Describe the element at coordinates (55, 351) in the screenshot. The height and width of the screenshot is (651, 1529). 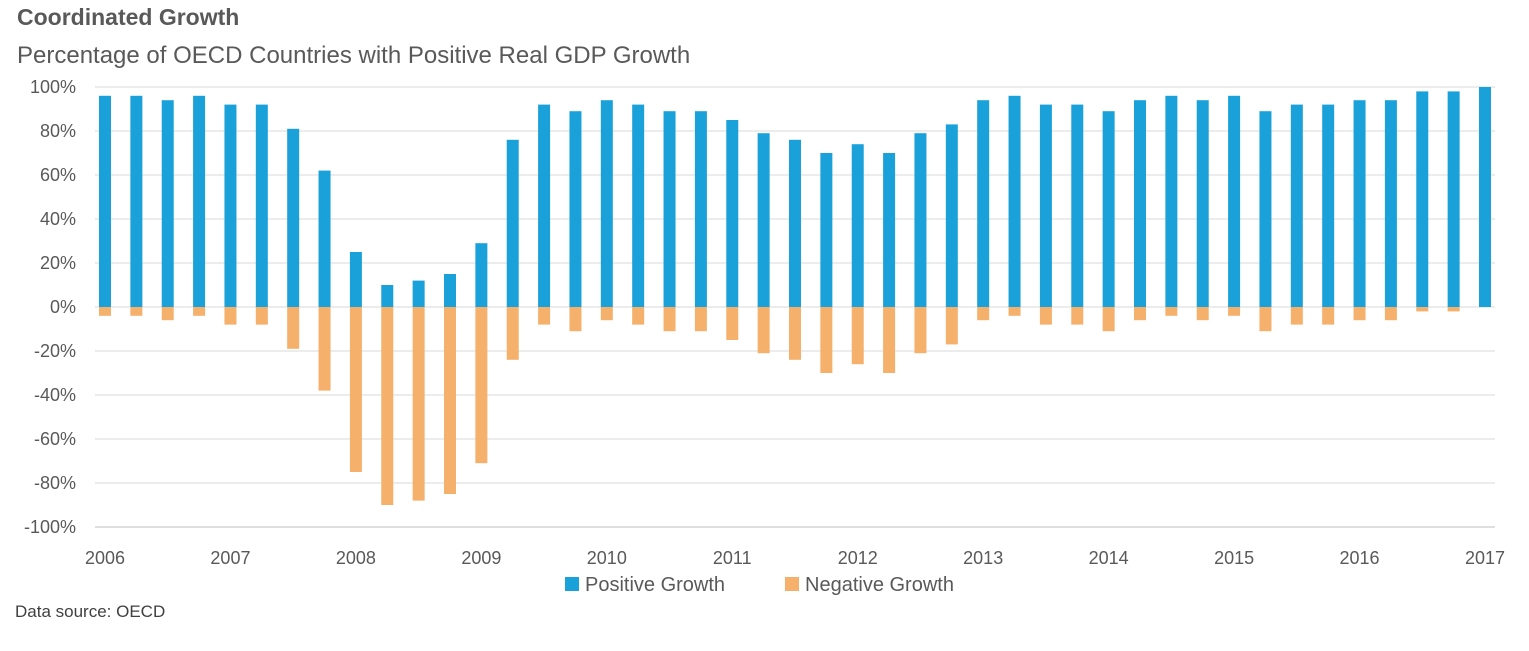
I see `y-tick-label: -20%` at that location.